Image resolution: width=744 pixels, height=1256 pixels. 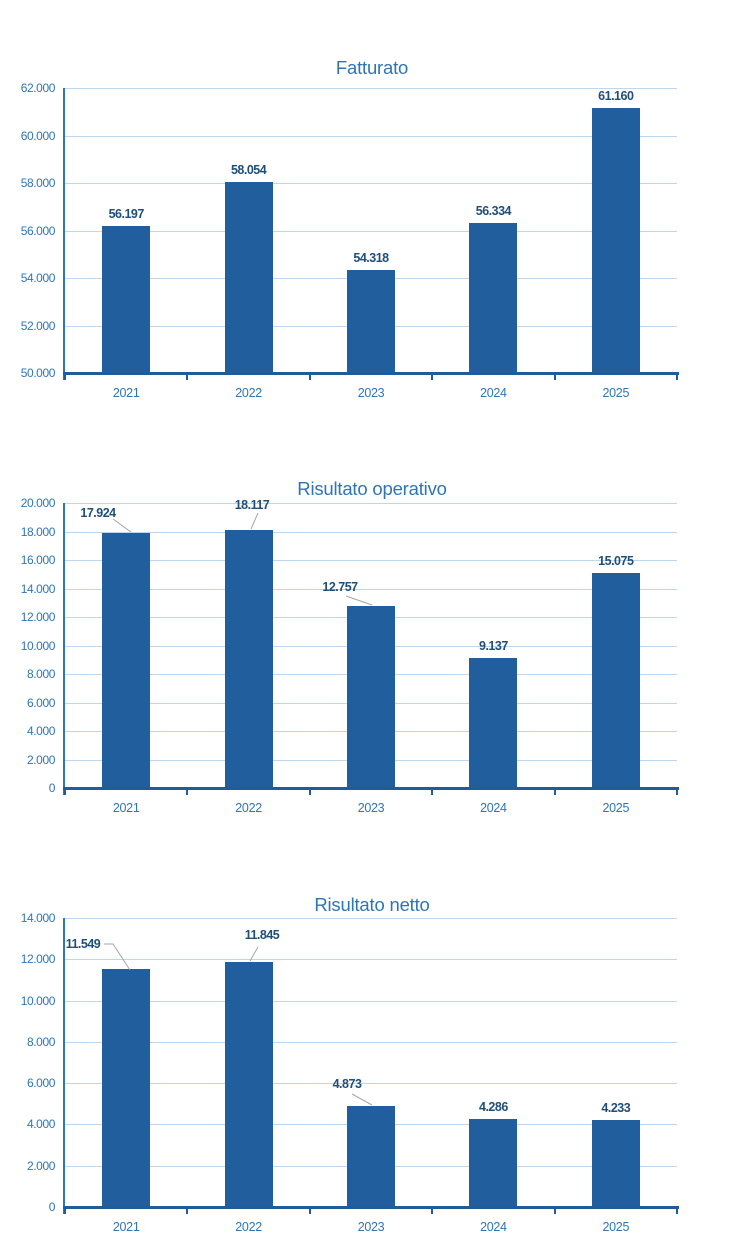 What do you see at coordinates (38, 531) in the screenshot?
I see `y-axis-tick-label: 18.000` at bounding box center [38, 531].